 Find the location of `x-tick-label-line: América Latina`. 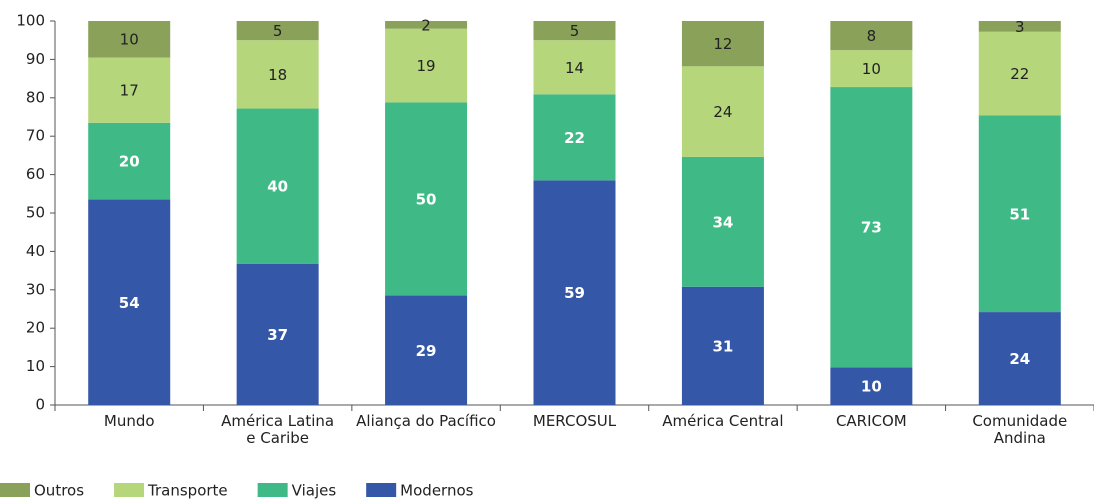

x-tick-label-line: América Latina is located at coordinates (277, 421).